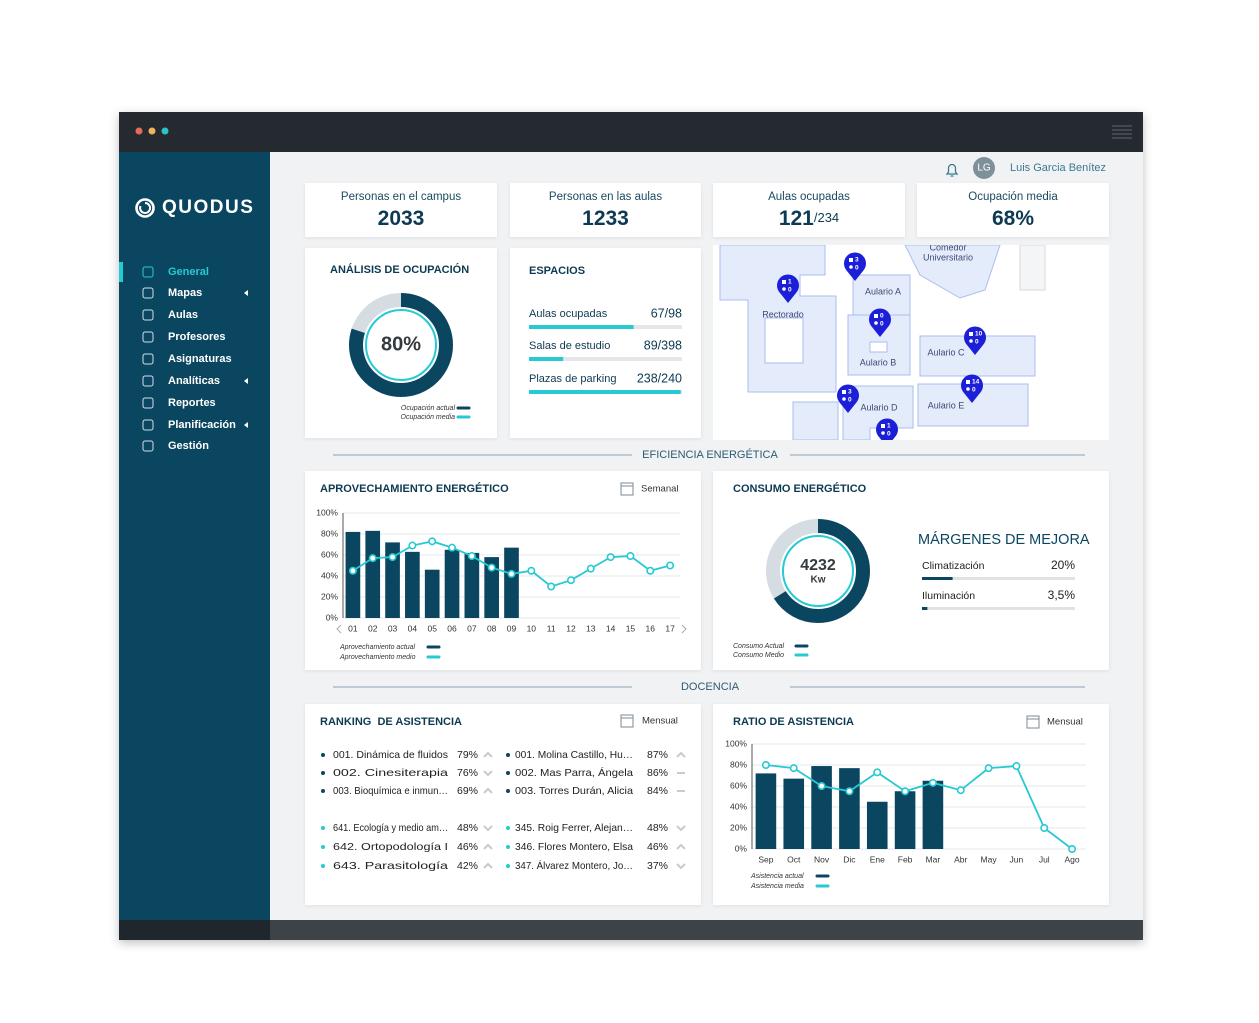 The height and width of the screenshot is (1023, 1259). What do you see at coordinates (1013, 218) in the screenshot?
I see `kpi-value: 68%` at bounding box center [1013, 218].